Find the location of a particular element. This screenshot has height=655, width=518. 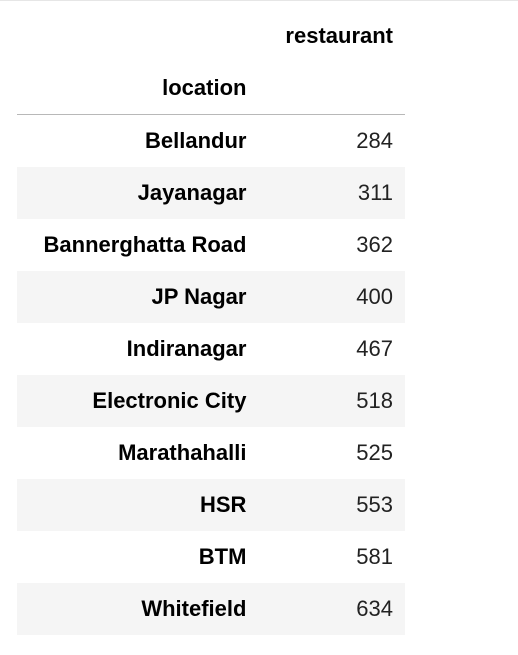

row-location: JP Nagar is located at coordinates (199, 296).